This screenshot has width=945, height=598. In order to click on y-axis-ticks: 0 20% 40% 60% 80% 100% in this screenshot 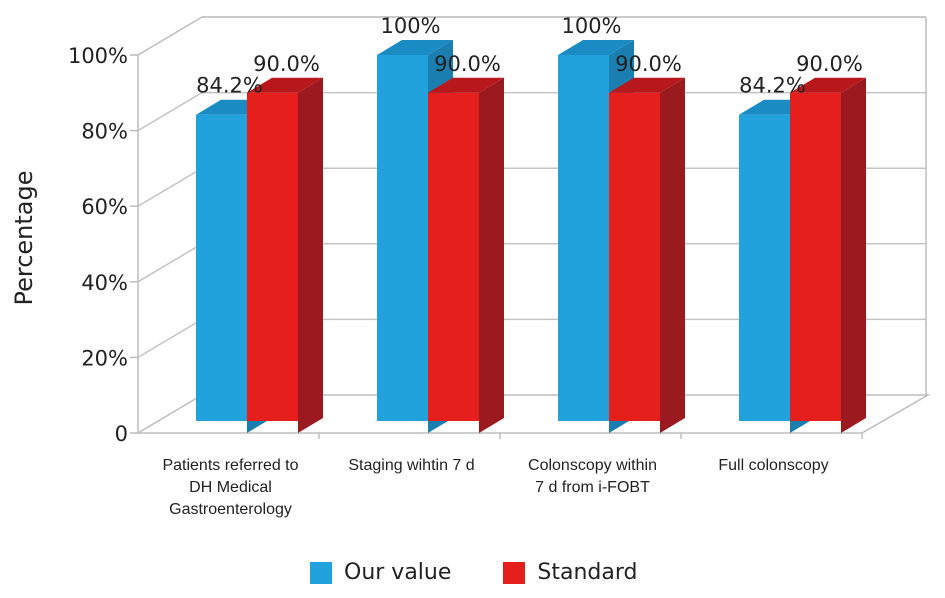, I will do `click(103, 245)`.